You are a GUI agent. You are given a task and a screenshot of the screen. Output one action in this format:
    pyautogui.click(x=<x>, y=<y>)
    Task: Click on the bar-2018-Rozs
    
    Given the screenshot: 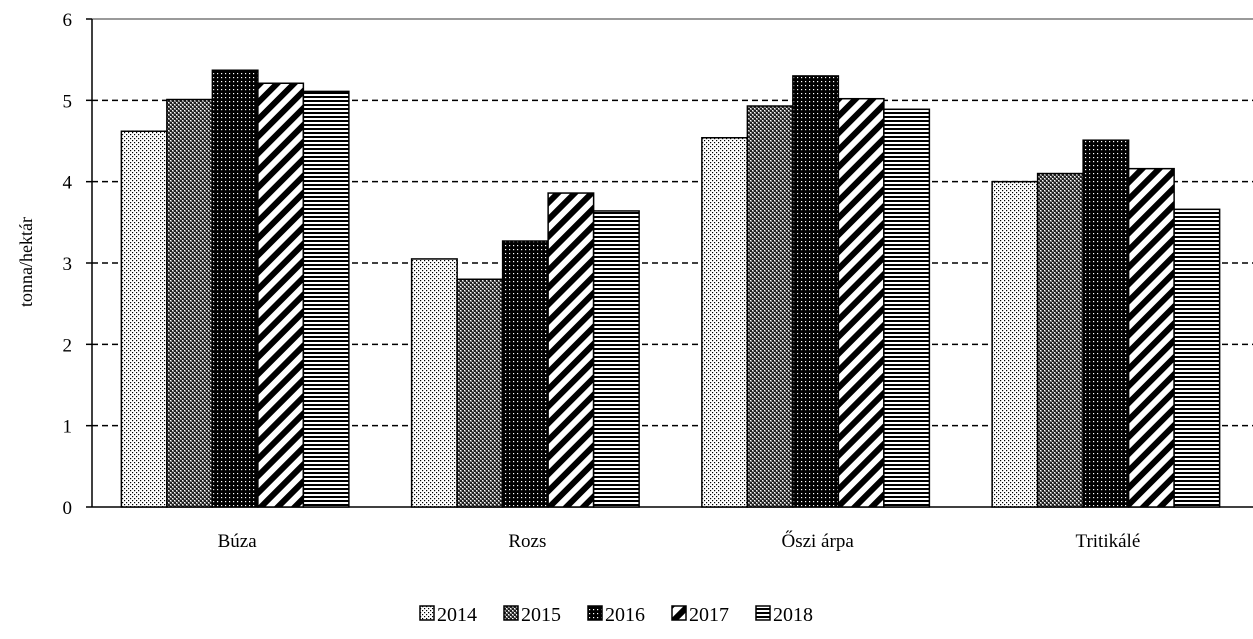 What is the action you would take?
    pyautogui.click(x=617, y=359)
    